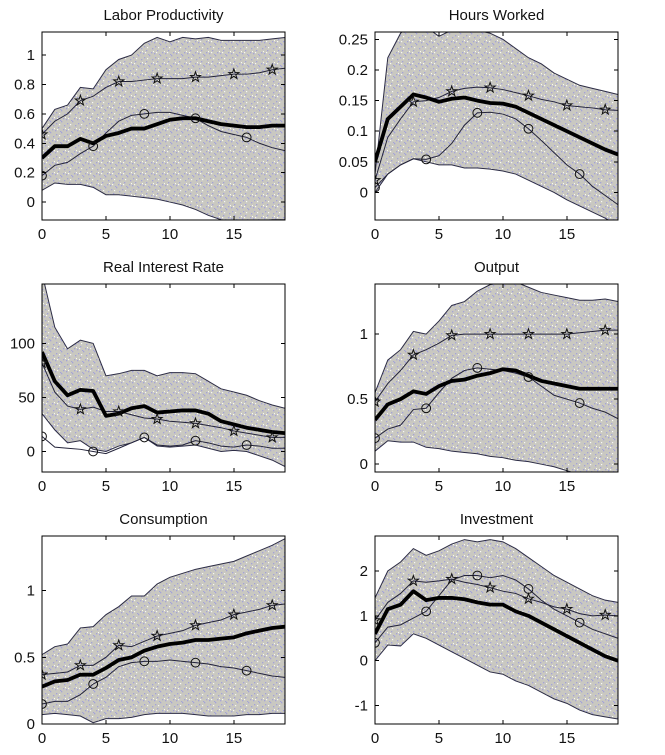 Image resolution: width=665 pixels, height=755 pixels. What do you see at coordinates (496, 267) in the screenshot?
I see `chart-title: Output` at bounding box center [496, 267].